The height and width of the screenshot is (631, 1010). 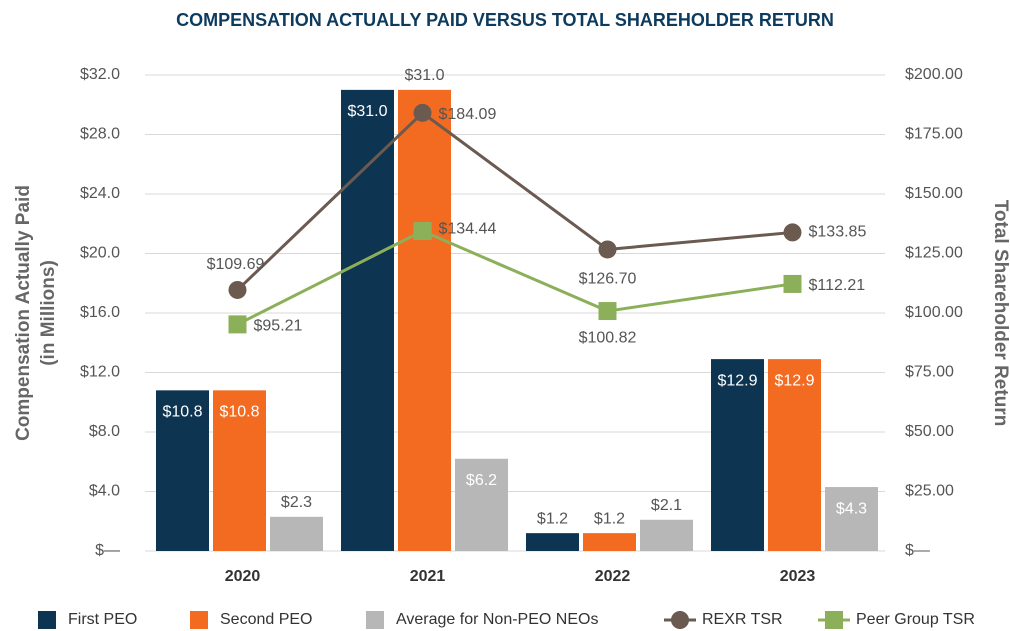 I want to click on legend-label: Second PEO, so click(x=266, y=619).